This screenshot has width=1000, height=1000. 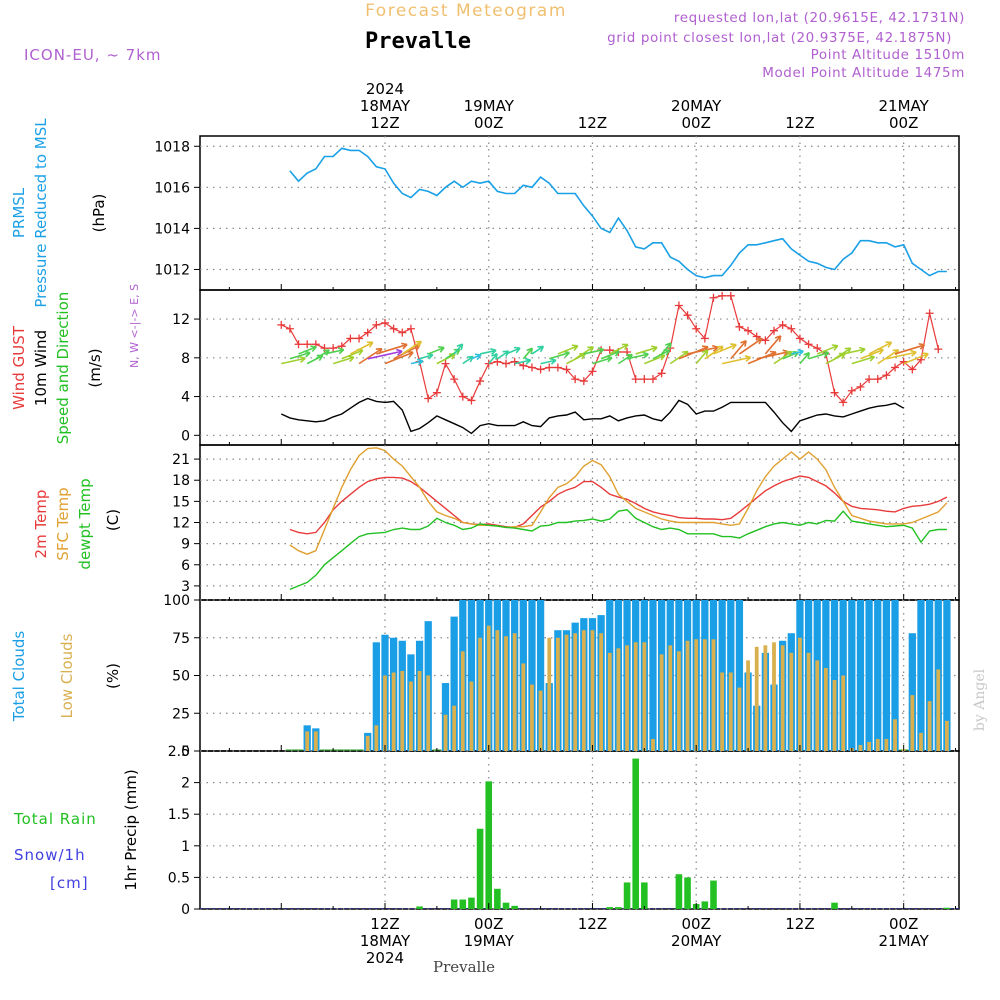 I want to click on top-time-label: 2024, so click(x=385, y=89).